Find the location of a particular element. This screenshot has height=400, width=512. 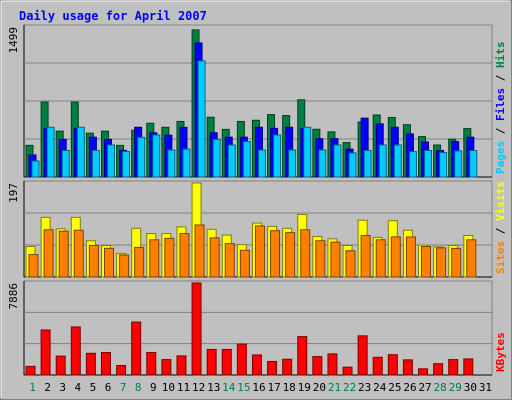

x-tick-label: 8 is located at coordinates (138, 387).